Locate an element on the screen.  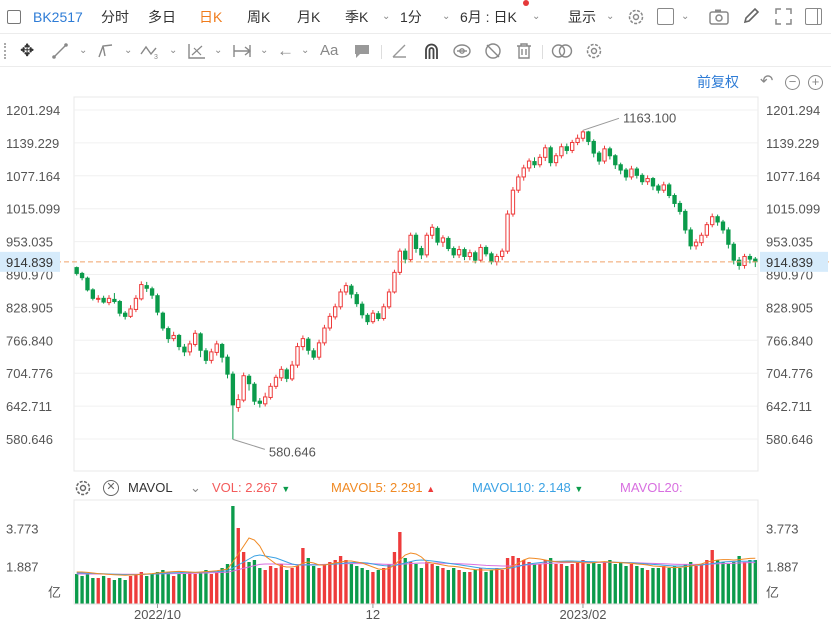
range-tool-icon is located at coordinates (242, 51).